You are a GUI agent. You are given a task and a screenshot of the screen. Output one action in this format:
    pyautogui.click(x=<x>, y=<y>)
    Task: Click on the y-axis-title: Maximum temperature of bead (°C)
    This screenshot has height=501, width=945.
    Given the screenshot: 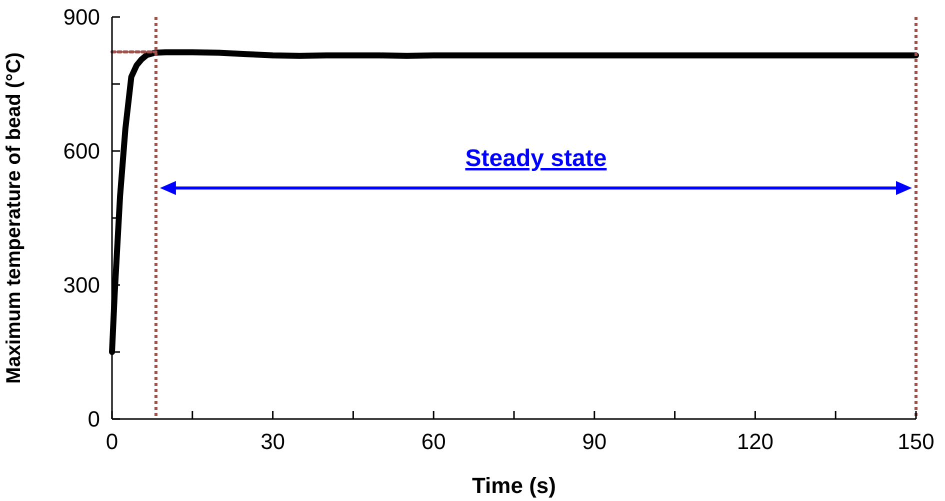 What is the action you would take?
    pyautogui.click(x=14, y=218)
    